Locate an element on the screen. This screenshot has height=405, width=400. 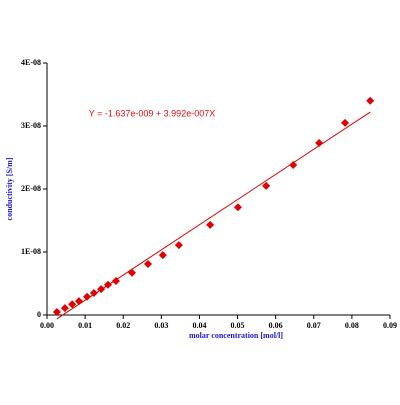
x-tick-label: 0.03 is located at coordinates (161, 325).